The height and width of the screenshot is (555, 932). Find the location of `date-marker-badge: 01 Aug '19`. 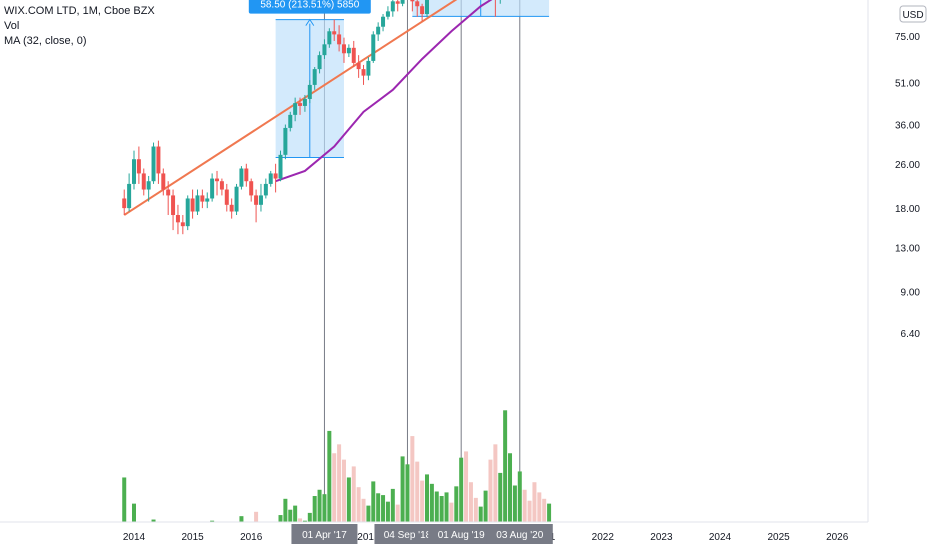

date-marker-badge: 01 Aug '19 is located at coordinates (461, 535).